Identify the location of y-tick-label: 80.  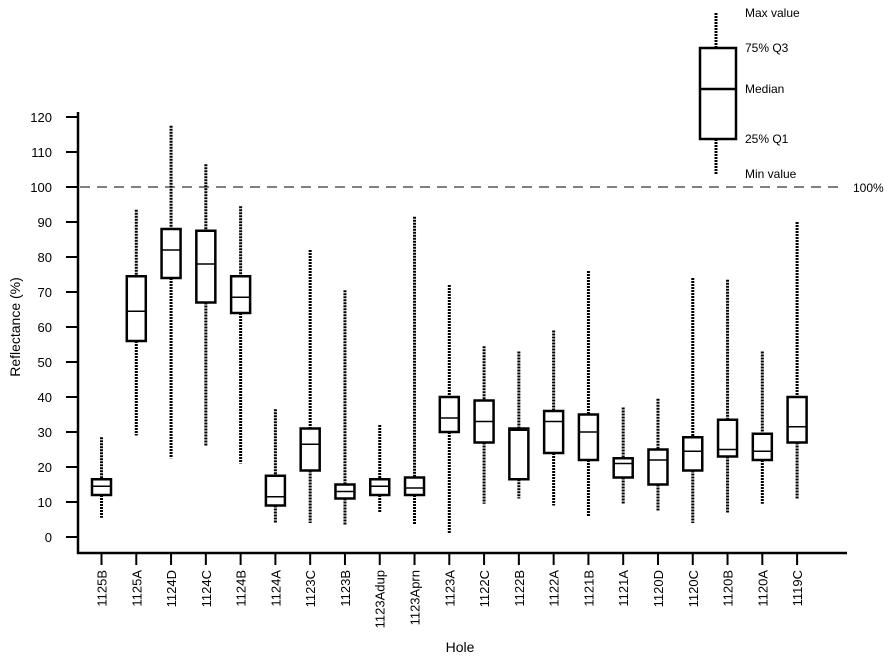
(45, 257).